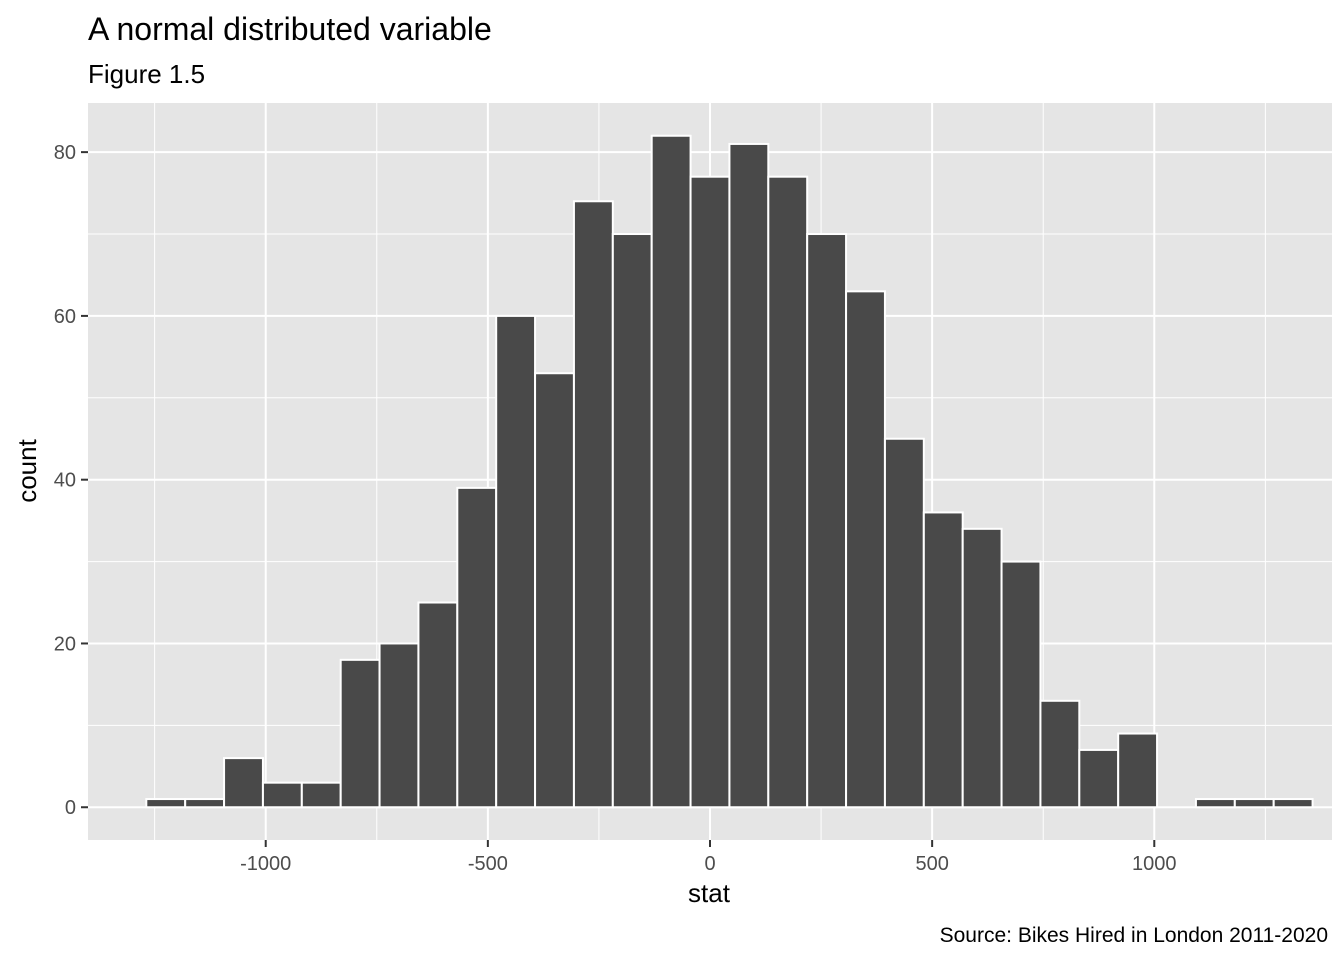  I want to click on x-tick-label: -500, so click(488, 864).